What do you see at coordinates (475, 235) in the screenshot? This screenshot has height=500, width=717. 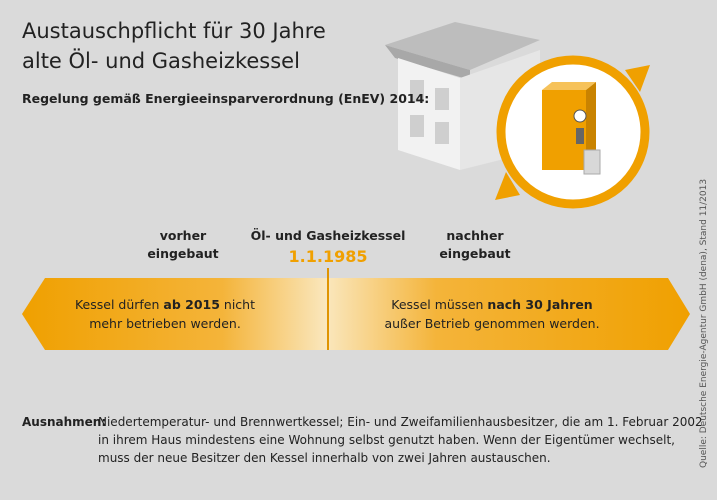 I see `right-label: nachher` at bounding box center [475, 235].